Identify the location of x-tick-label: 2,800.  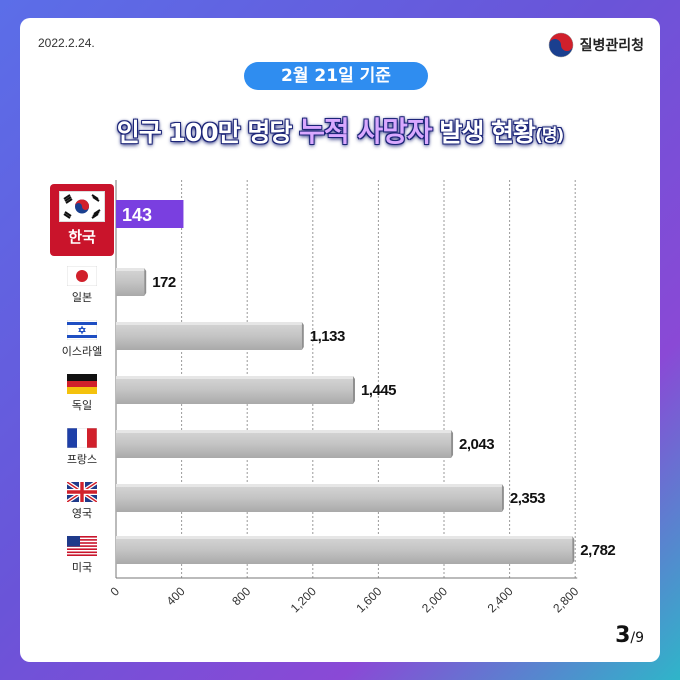
(565, 599).